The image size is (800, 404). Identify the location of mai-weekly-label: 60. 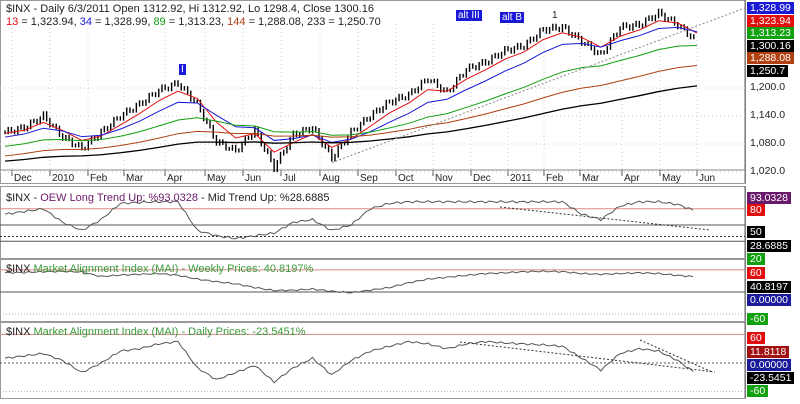
(756, 273).